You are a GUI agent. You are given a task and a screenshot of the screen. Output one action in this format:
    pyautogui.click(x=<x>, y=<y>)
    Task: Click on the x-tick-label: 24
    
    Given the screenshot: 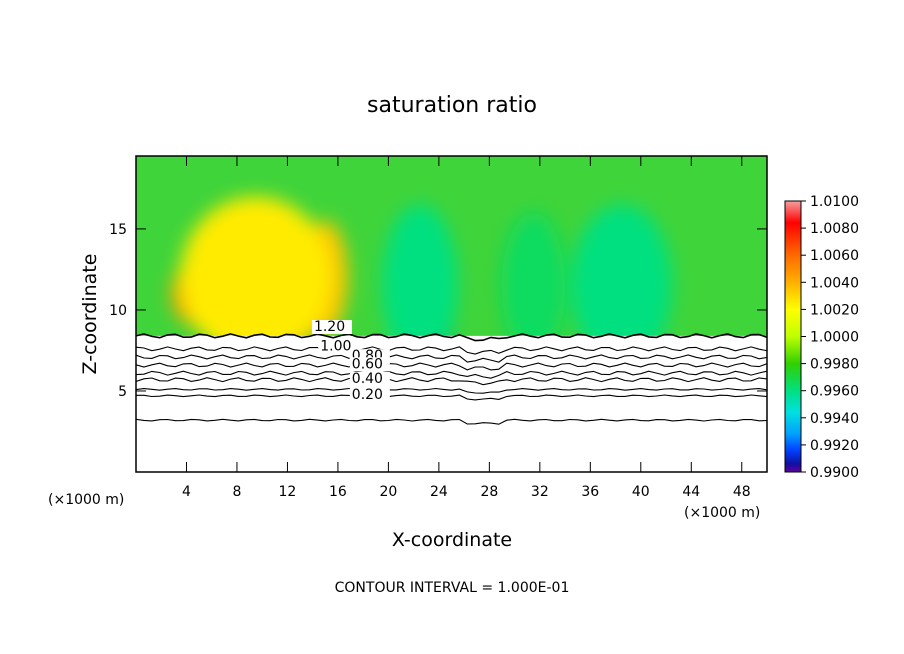 What is the action you would take?
    pyautogui.click(x=439, y=492)
    